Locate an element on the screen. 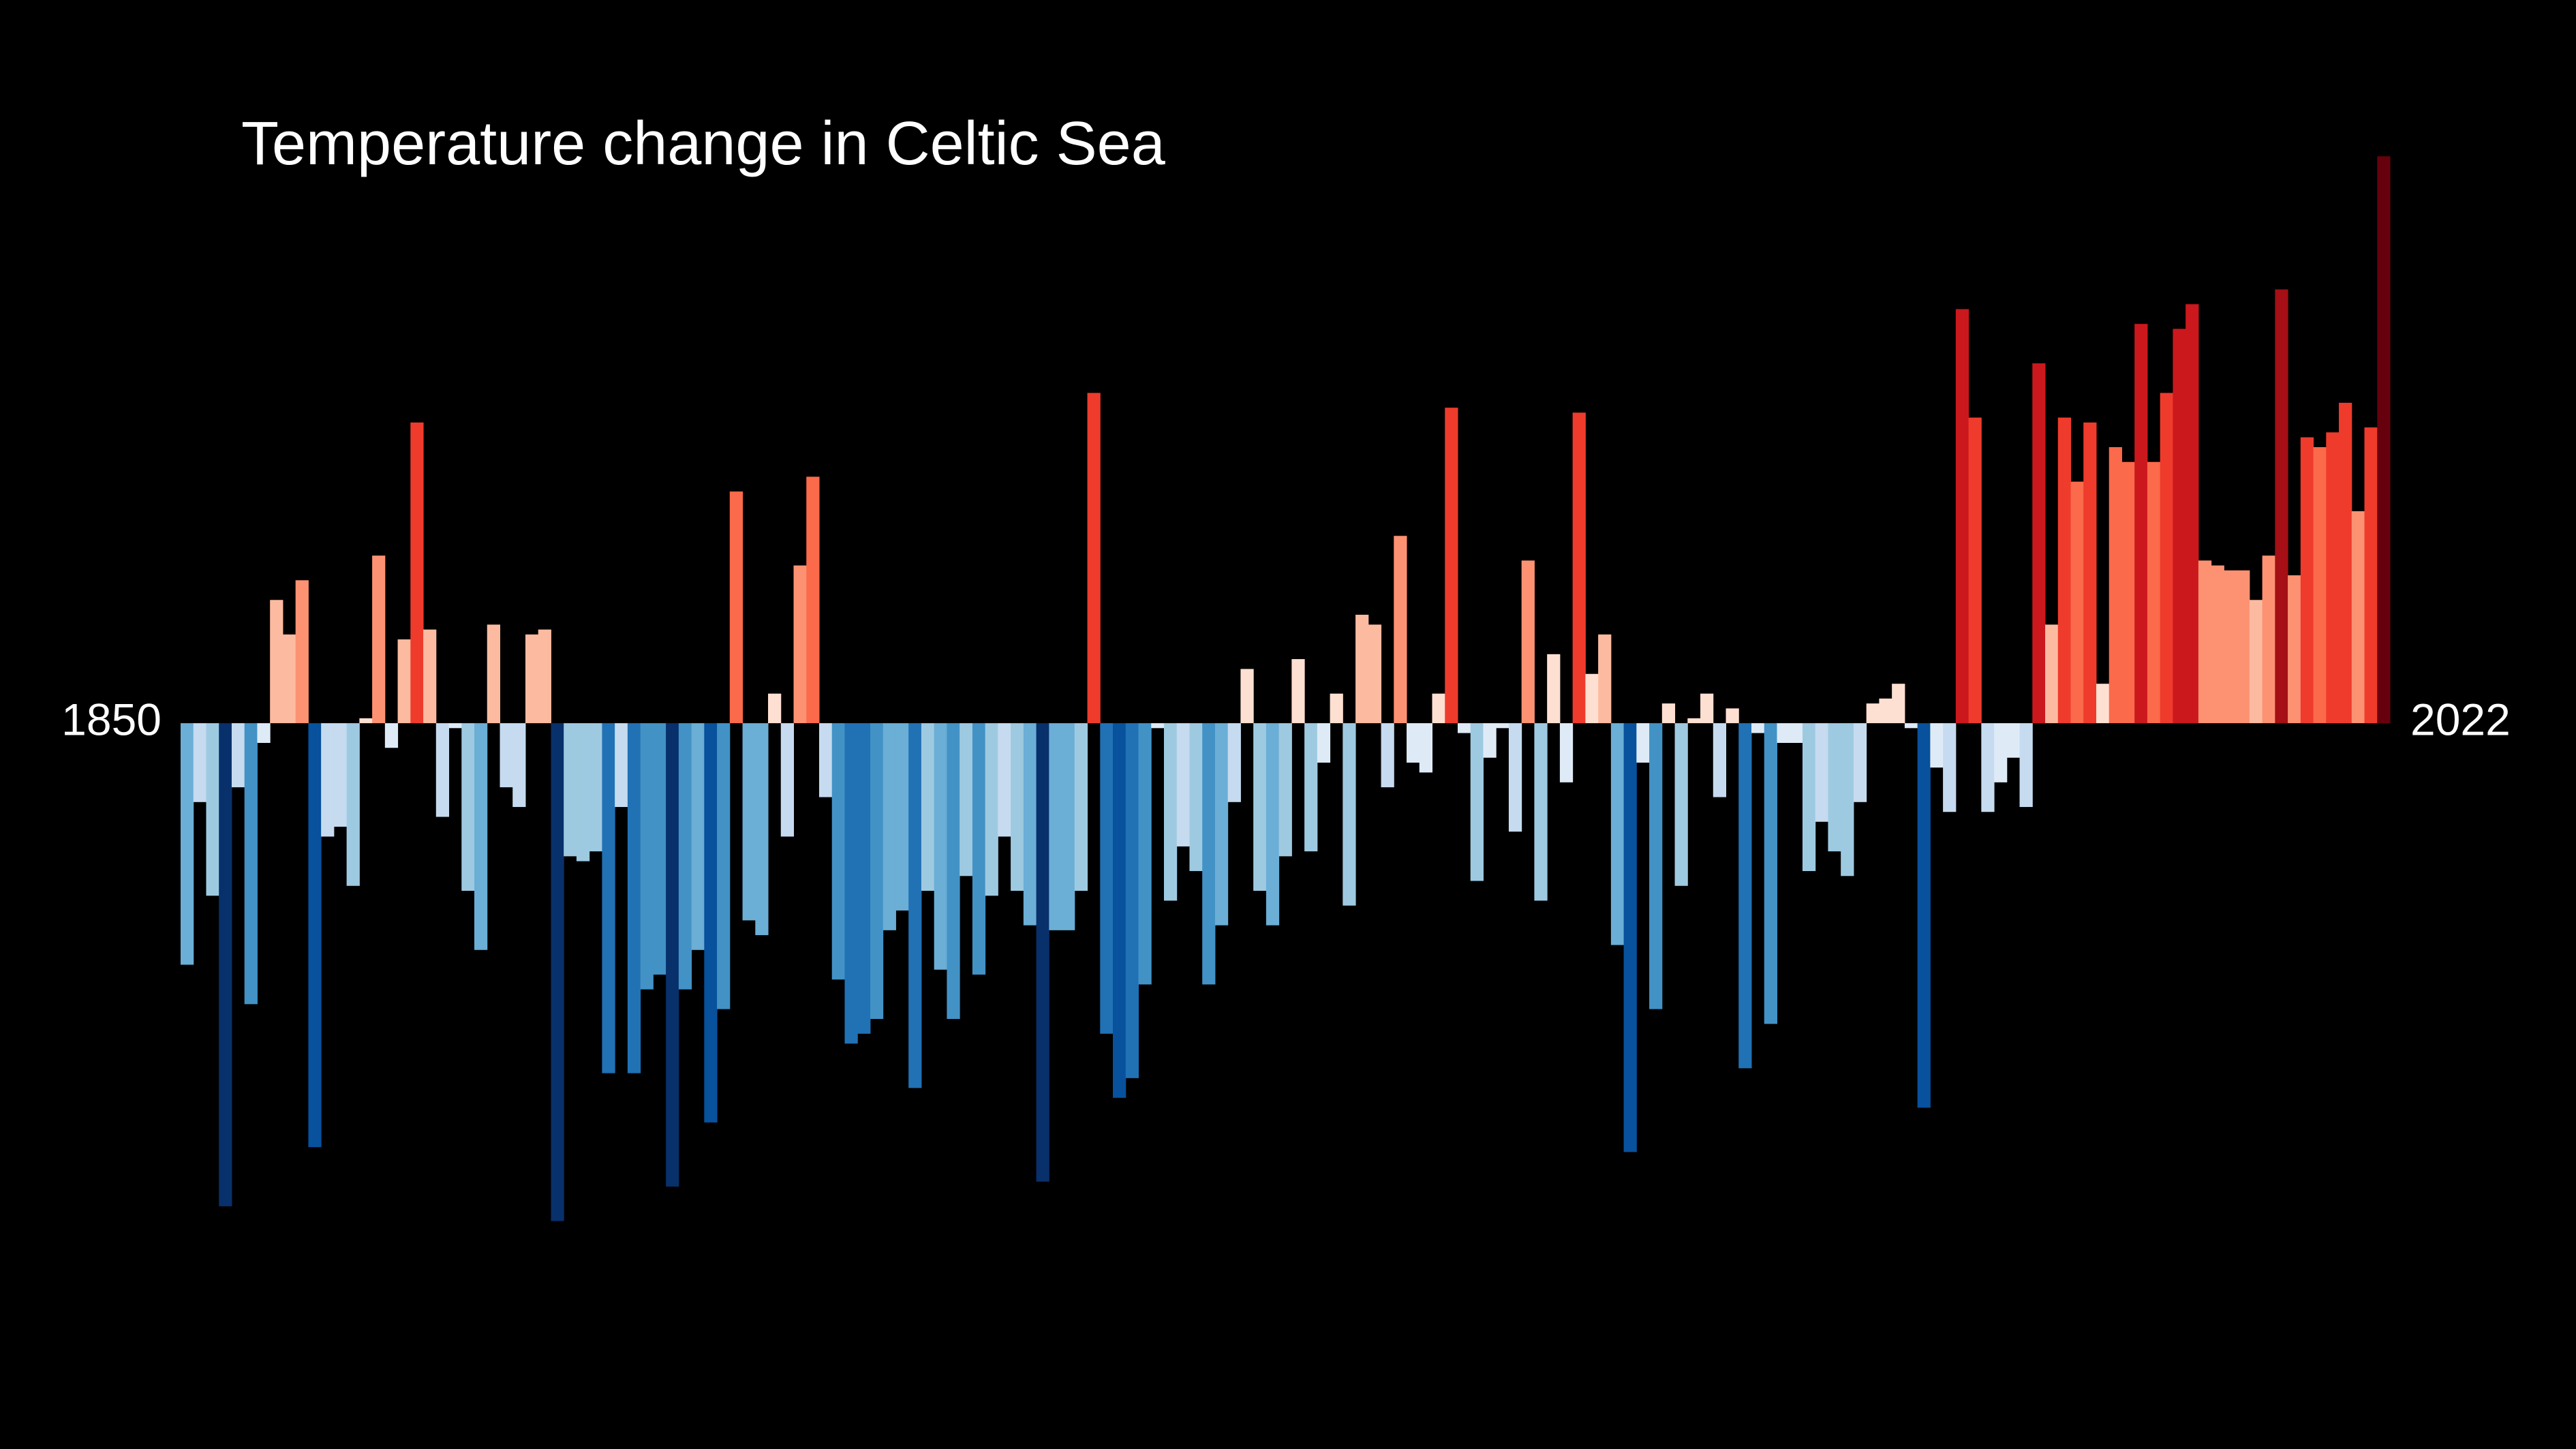 The width and height of the screenshot is (2576, 1449). chart-title: Temperature change in Celtic Sea is located at coordinates (703, 144).